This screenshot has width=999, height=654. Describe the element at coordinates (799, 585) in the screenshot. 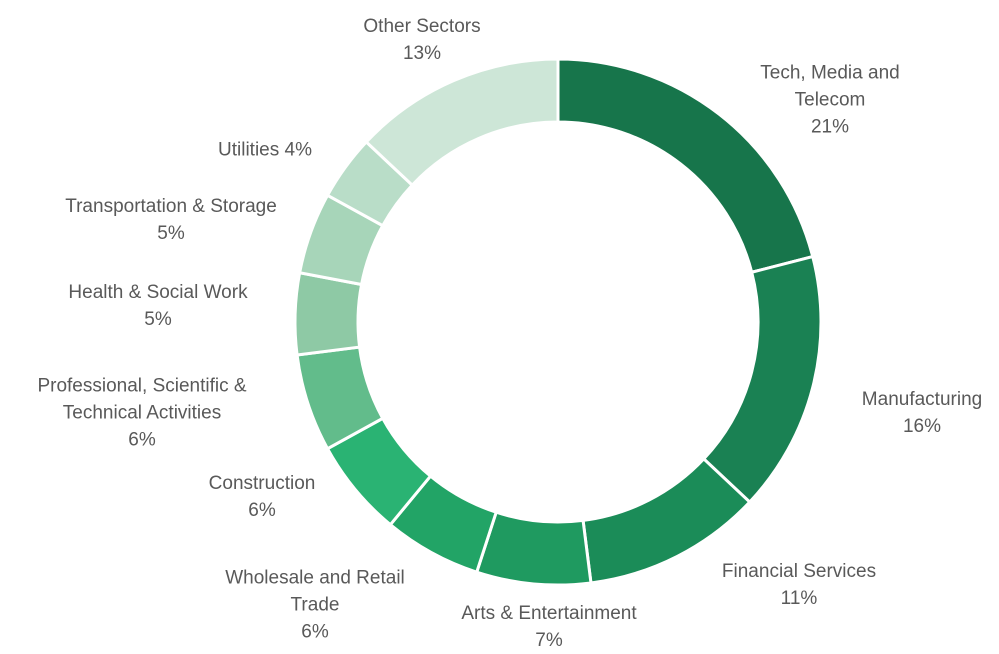

I see `segment-label: Financial Services 11%` at that location.